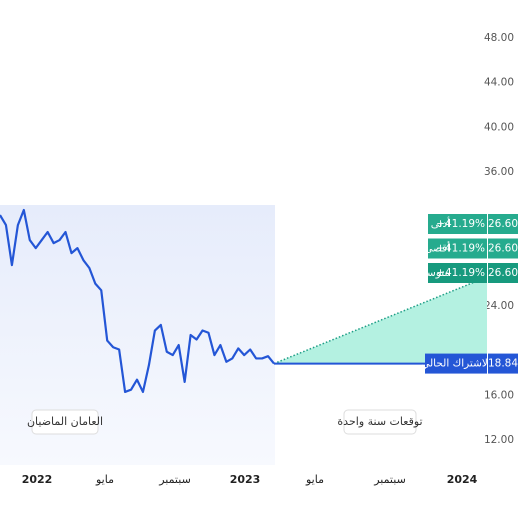  Describe the element at coordinates (499, 395) in the screenshot. I see `y-tick-label: 16.00` at that location.